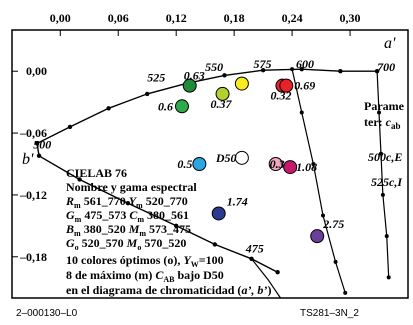 This screenshot has width=413, height=325. I want to click on info-line-6: Go 520_570 Mo 570_520, so click(126, 244).